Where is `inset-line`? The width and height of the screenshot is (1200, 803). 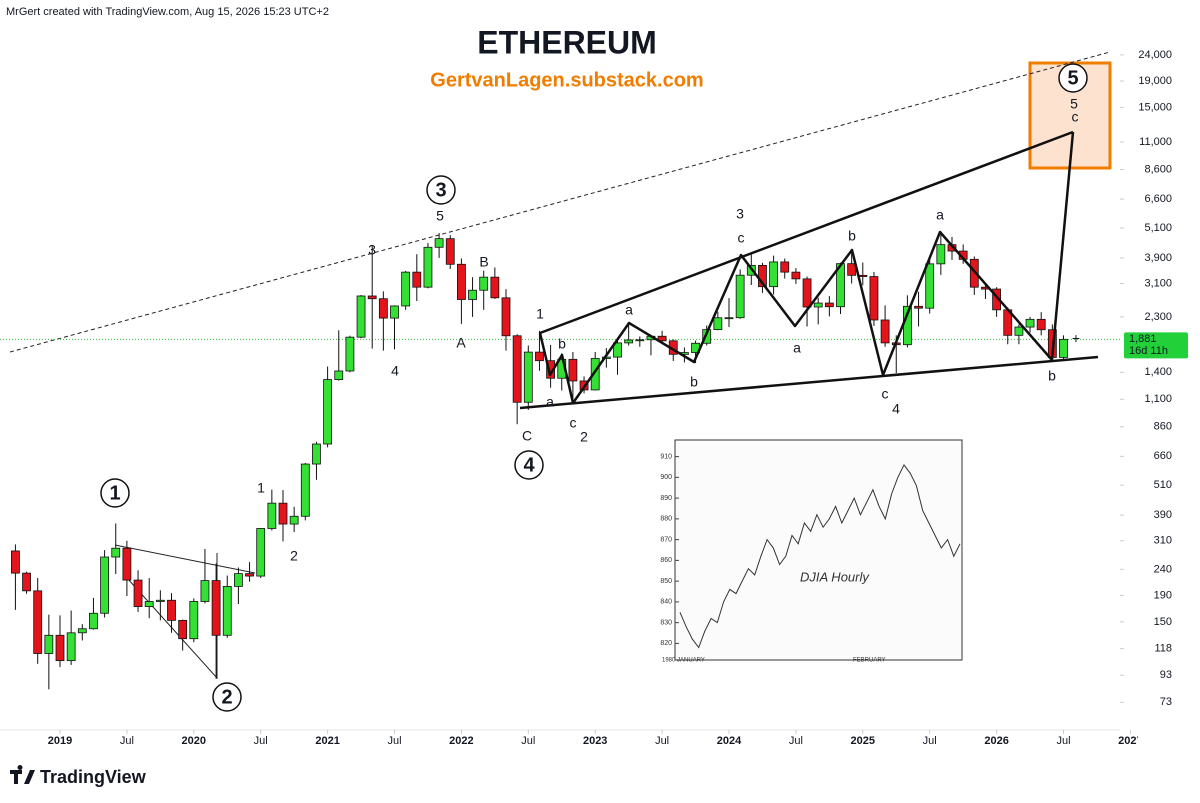
inset-line is located at coordinates (820, 556).